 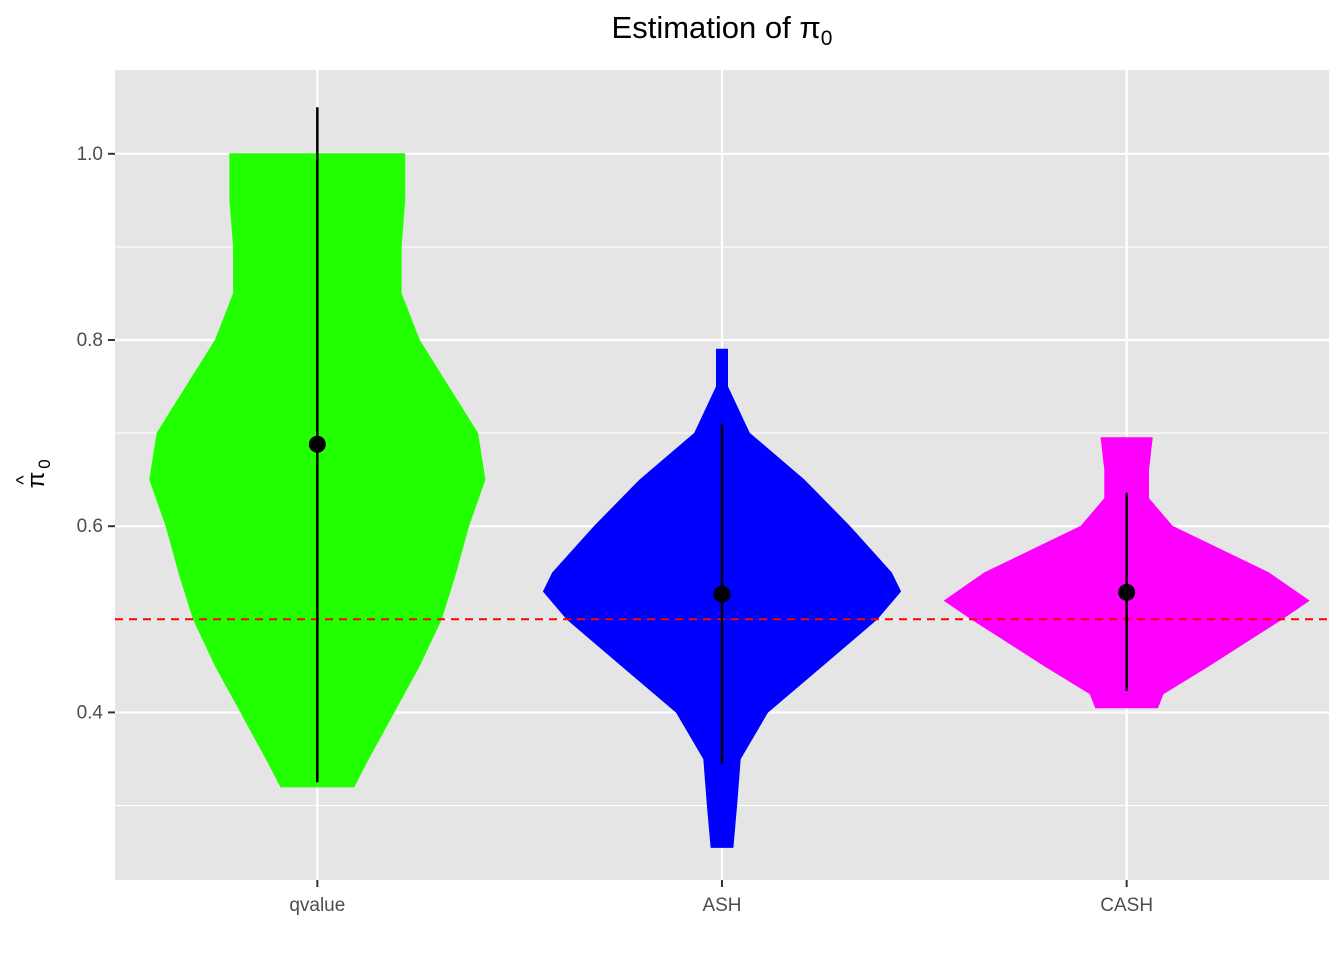 I want to click on y-tick-label: 1.0, so click(x=90, y=154).